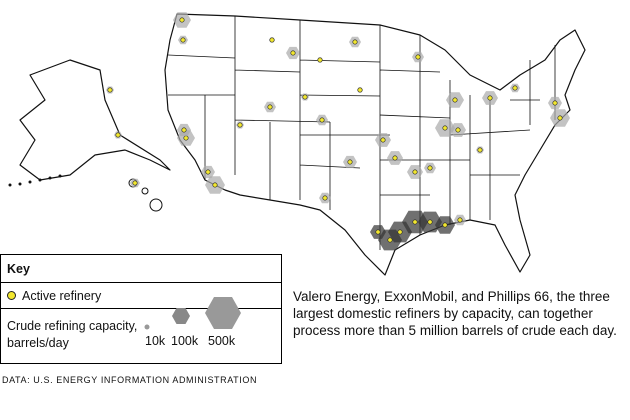 This screenshot has width=630, height=420. What do you see at coordinates (222, 341) in the screenshot?
I see `size-label: 500k` at bounding box center [222, 341].